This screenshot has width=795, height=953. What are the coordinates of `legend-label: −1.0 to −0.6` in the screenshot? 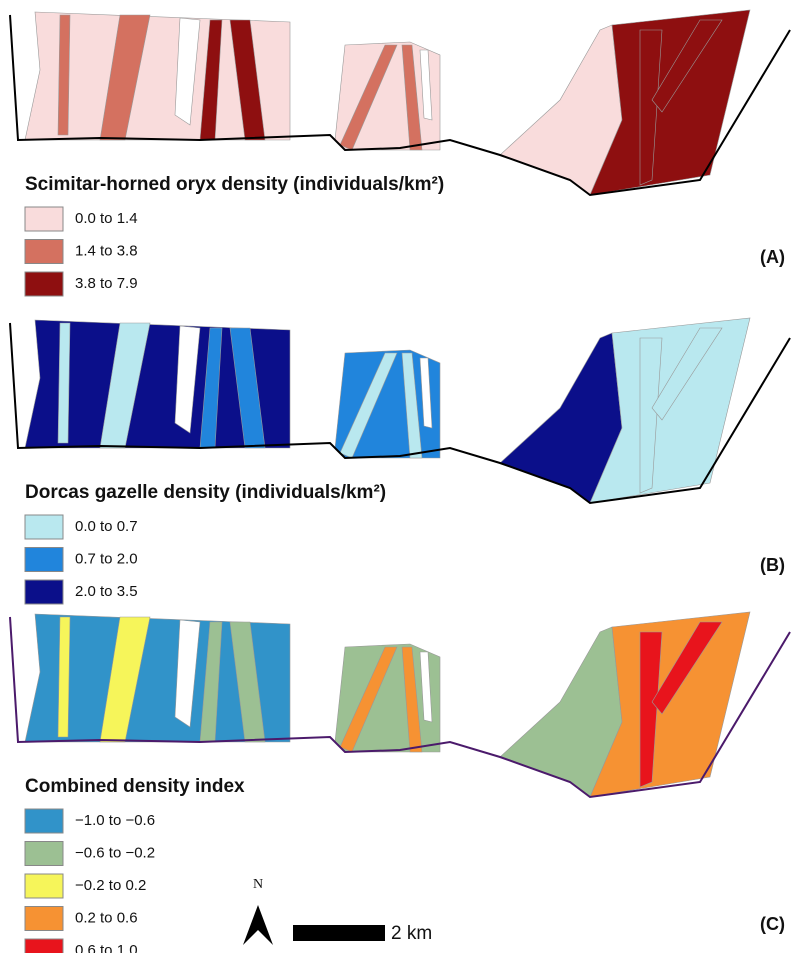 It's located at (115, 820).